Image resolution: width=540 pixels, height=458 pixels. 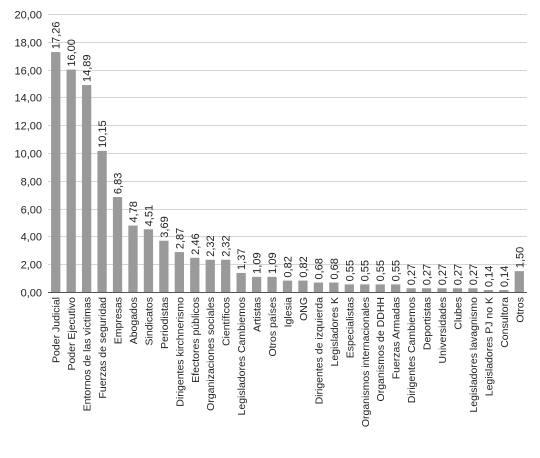 What do you see at coordinates (227, 245) in the screenshot?
I see `value-label: 2,32` at bounding box center [227, 245].